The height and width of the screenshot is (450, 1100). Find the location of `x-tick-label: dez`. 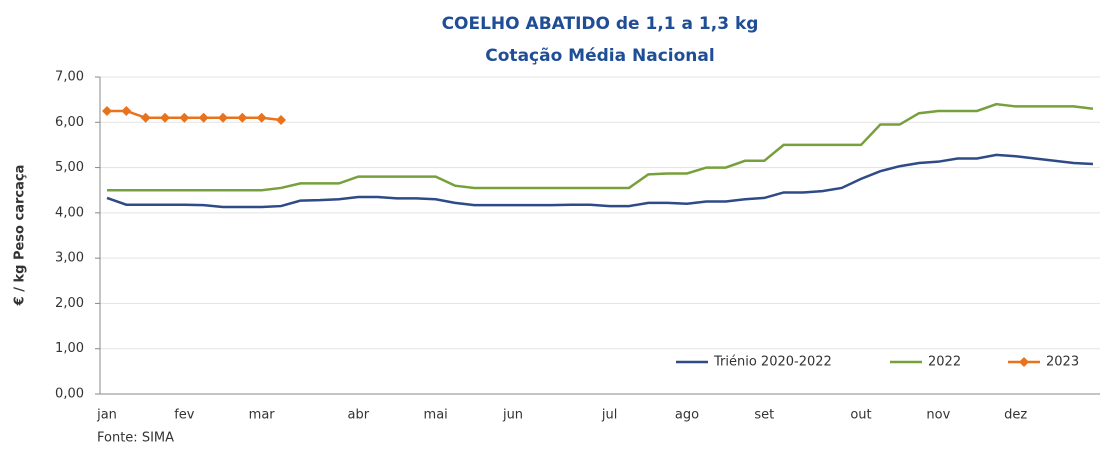

x-tick-label: dez is located at coordinates (1015, 415).